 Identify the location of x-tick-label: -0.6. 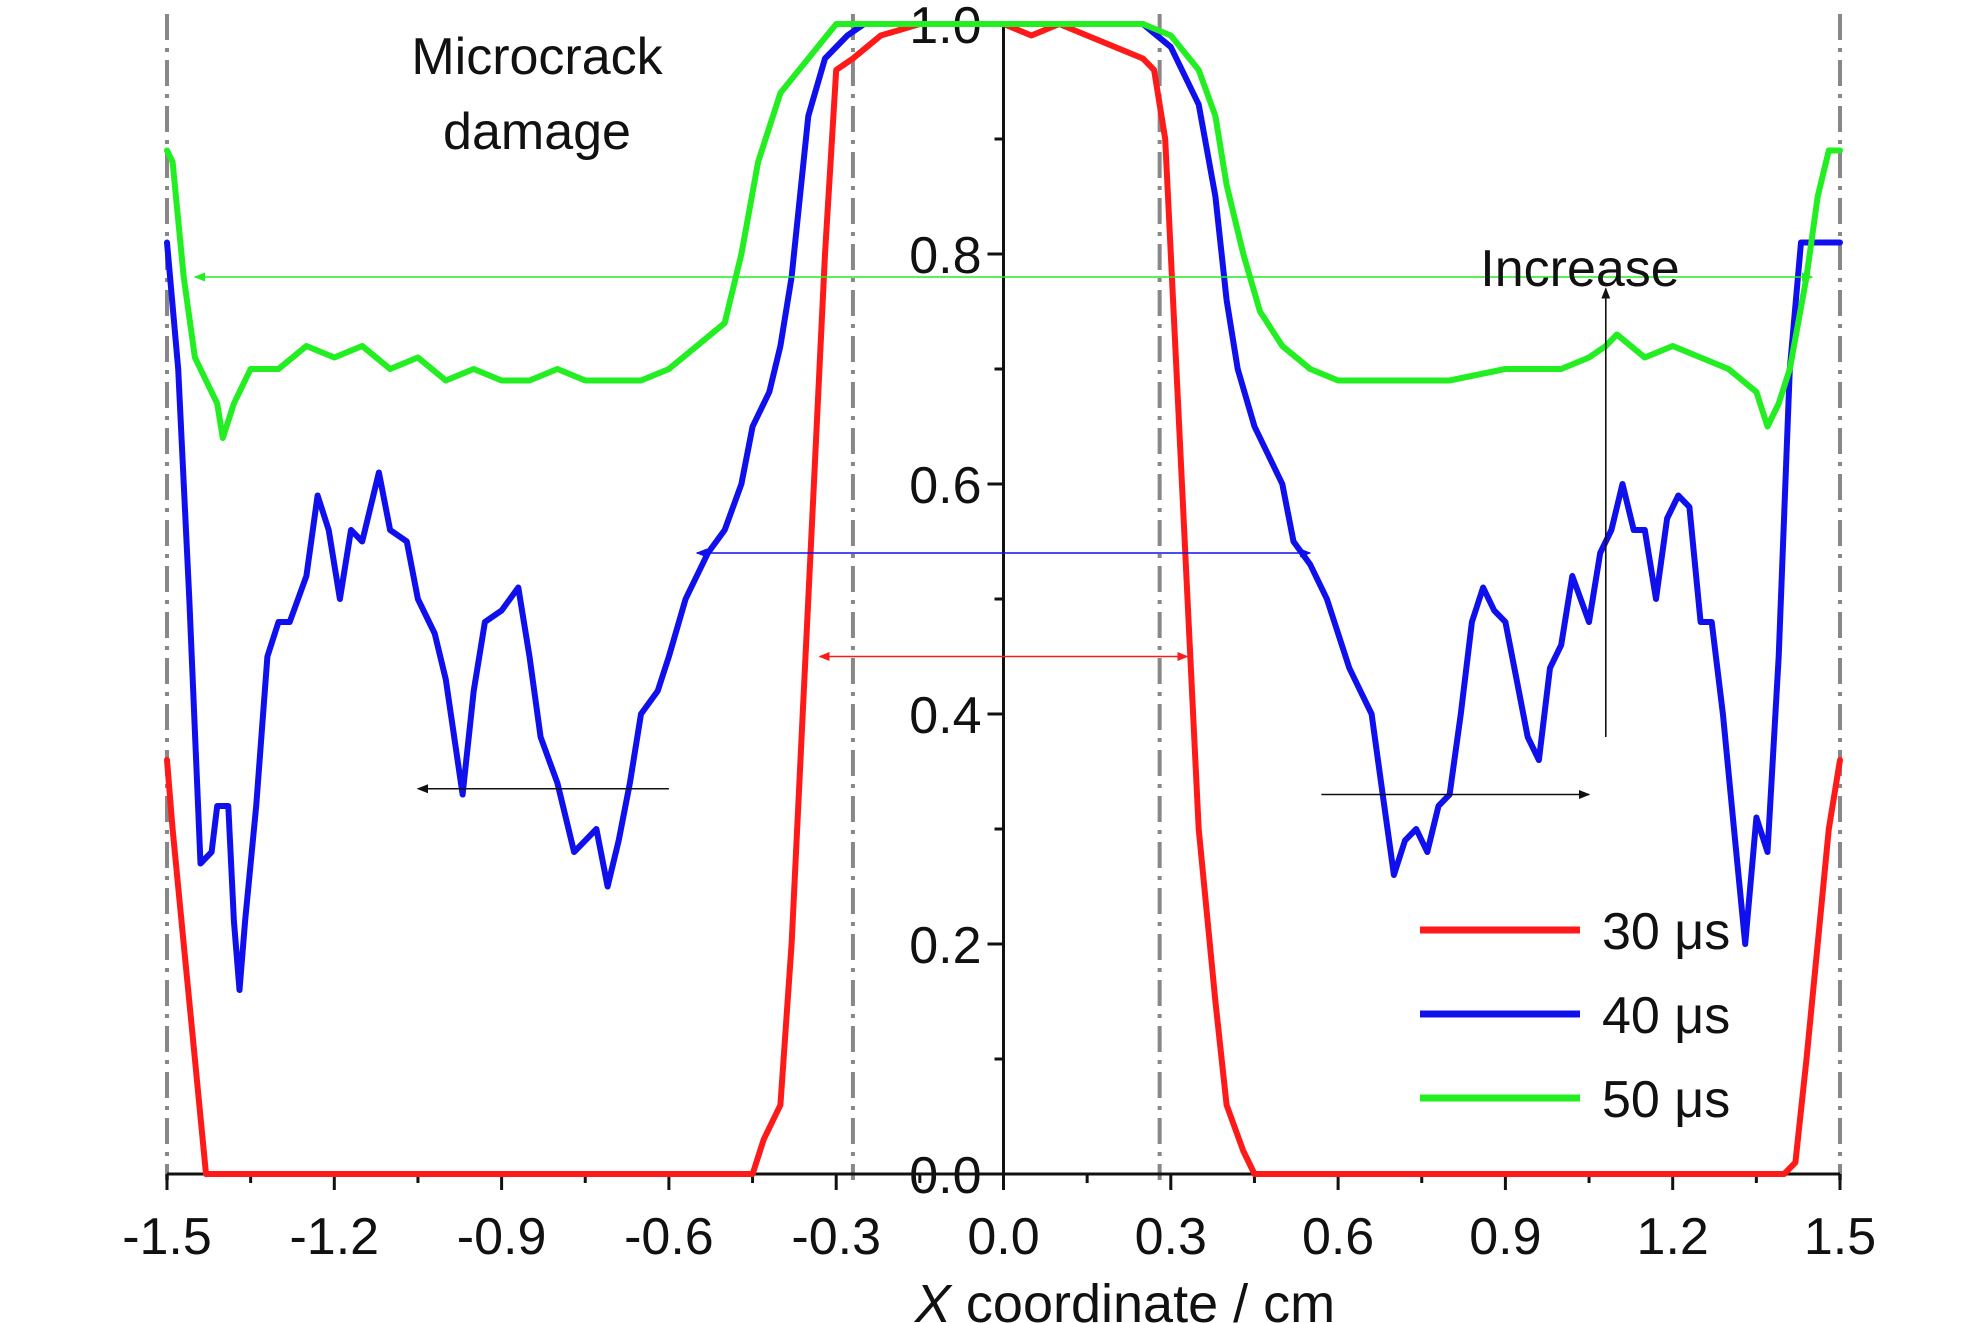
(669, 1237).